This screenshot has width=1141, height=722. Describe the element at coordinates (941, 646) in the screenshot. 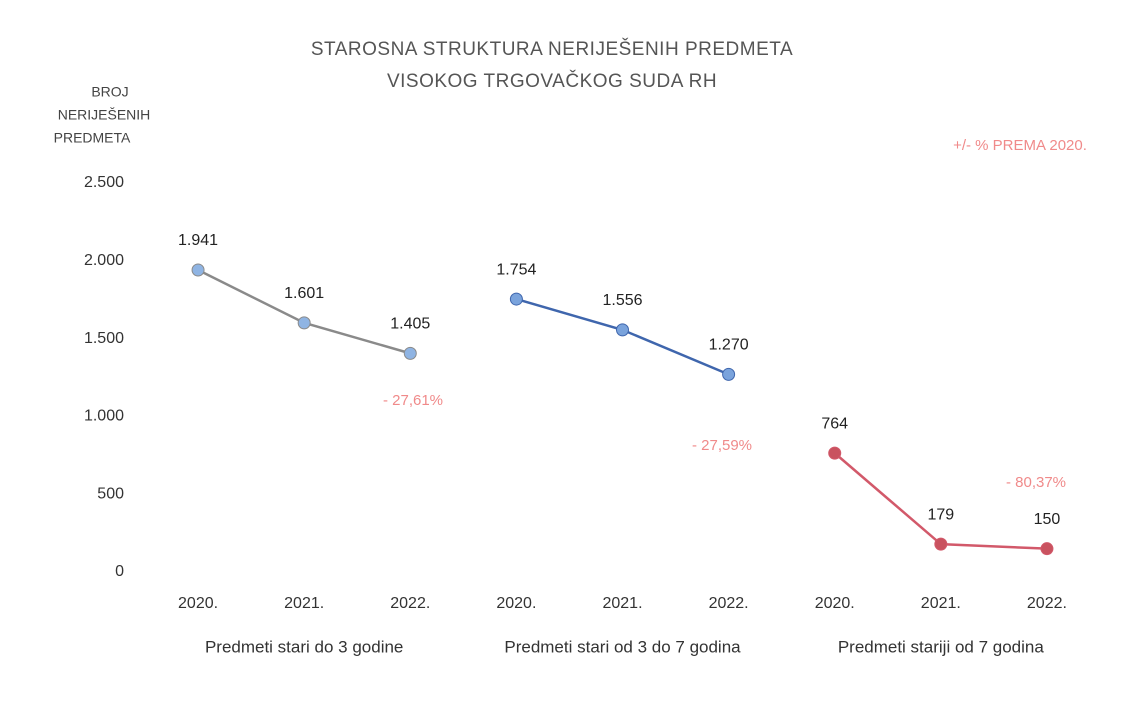

I see `group-label: Predmeti stariji od 7 godina` at that location.